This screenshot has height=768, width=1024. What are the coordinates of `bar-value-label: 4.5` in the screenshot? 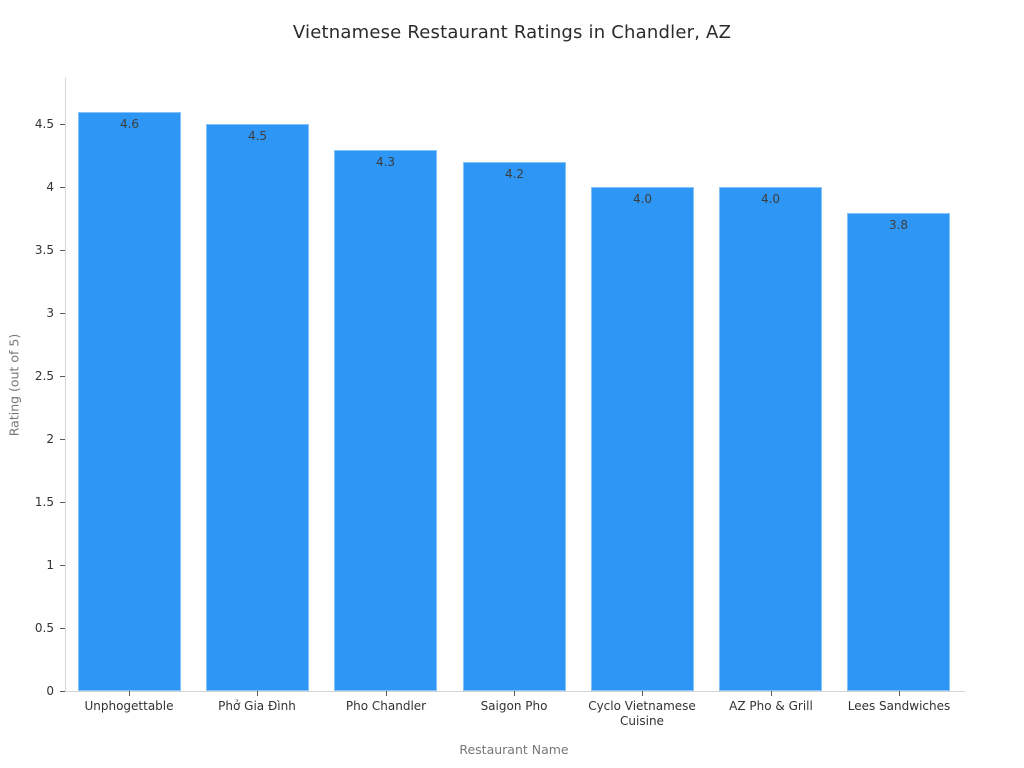 It's located at (257, 136).